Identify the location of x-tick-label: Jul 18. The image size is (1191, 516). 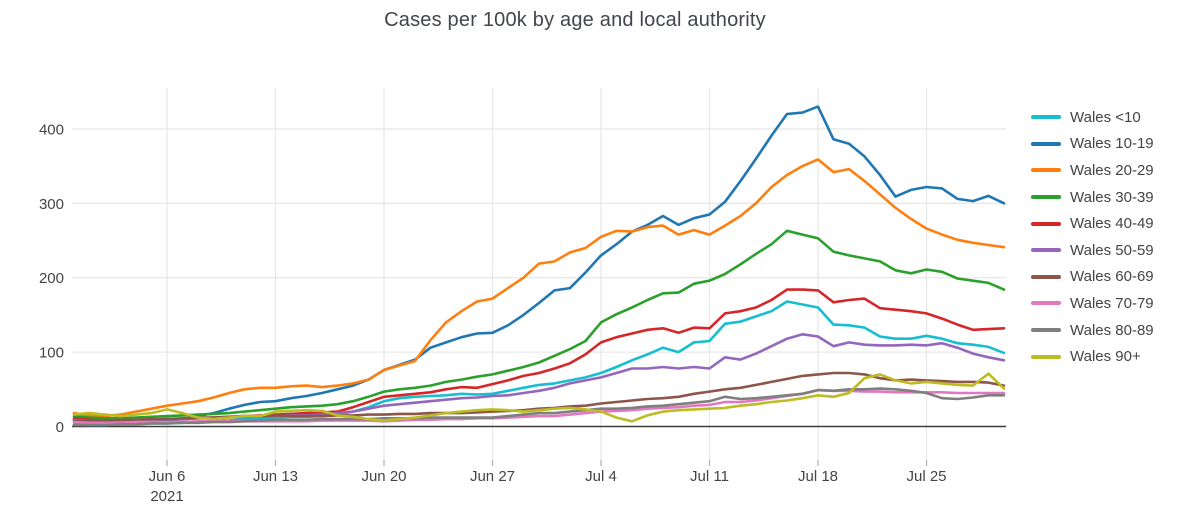
(818, 476).